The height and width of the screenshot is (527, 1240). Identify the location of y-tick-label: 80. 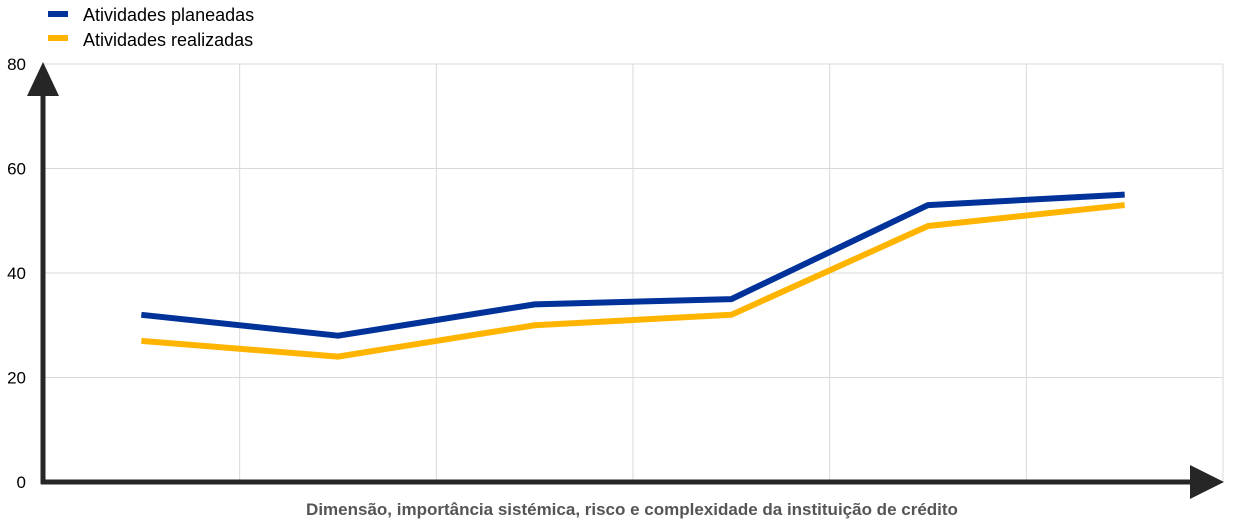
(16, 64).